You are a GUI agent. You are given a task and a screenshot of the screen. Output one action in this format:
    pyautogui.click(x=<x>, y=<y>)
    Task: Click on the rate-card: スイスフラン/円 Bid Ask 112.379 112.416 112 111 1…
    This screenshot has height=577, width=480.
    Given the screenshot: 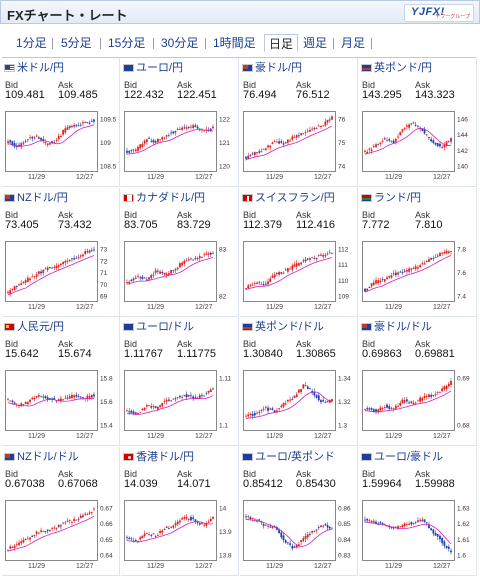 What is the action you would take?
    pyautogui.click(x=299, y=252)
    